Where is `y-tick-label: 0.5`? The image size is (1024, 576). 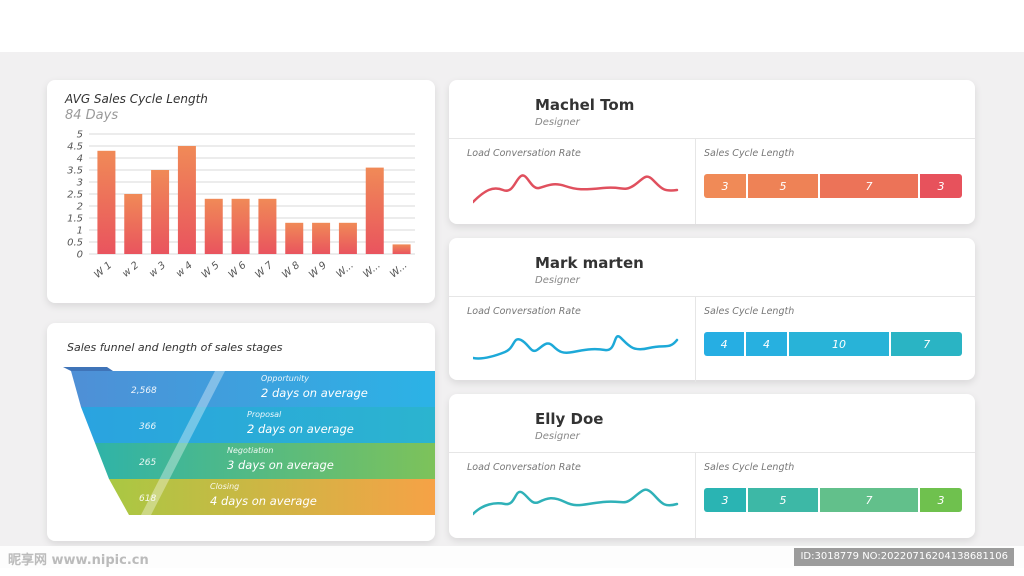
y-tick-label: 0.5 is located at coordinates (75, 243).